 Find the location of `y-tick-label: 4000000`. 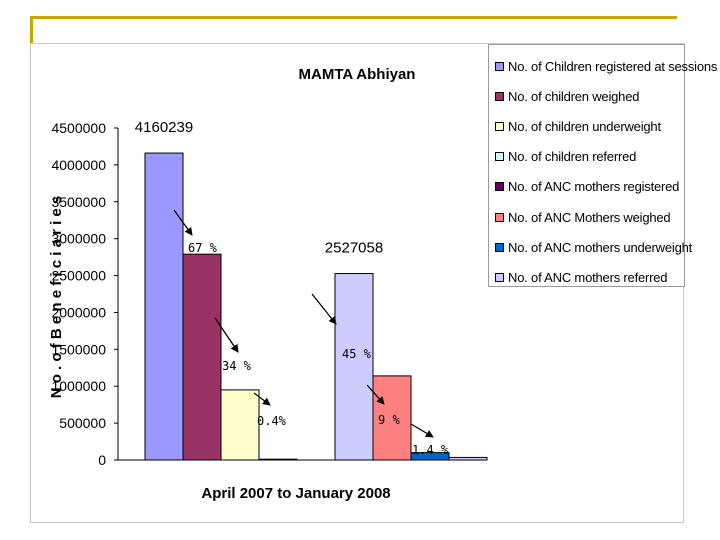

y-tick-label: 4000000 is located at coordinates (78, 165).